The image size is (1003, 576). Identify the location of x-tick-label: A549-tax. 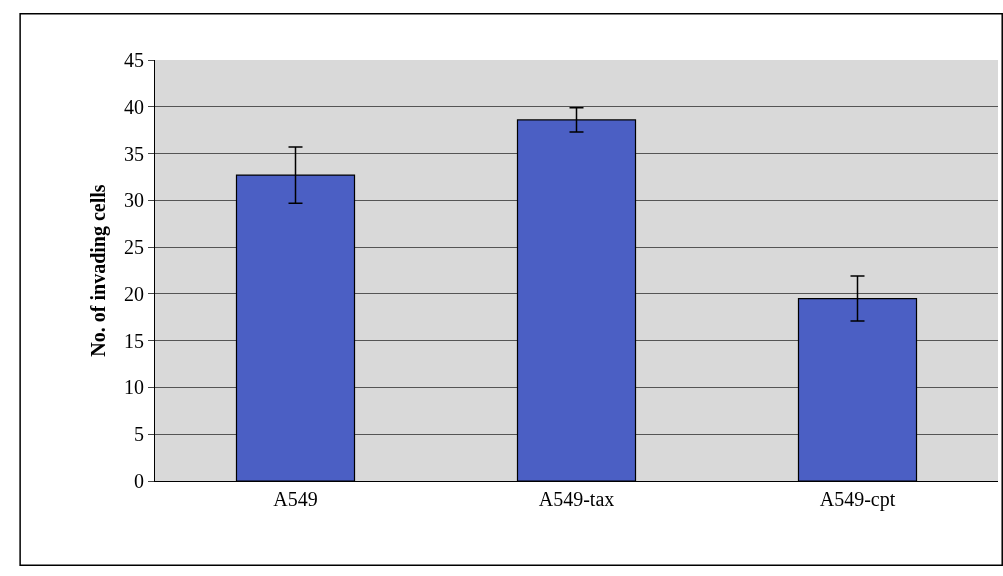
(576, 499).